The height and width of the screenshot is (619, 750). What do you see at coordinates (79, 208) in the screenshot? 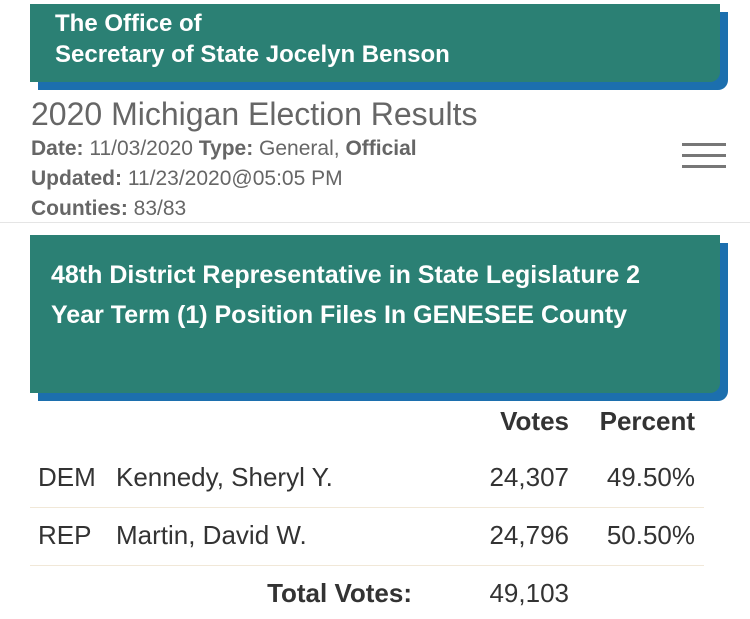
I see `label: Counties:` at bounding box center [79, 208].